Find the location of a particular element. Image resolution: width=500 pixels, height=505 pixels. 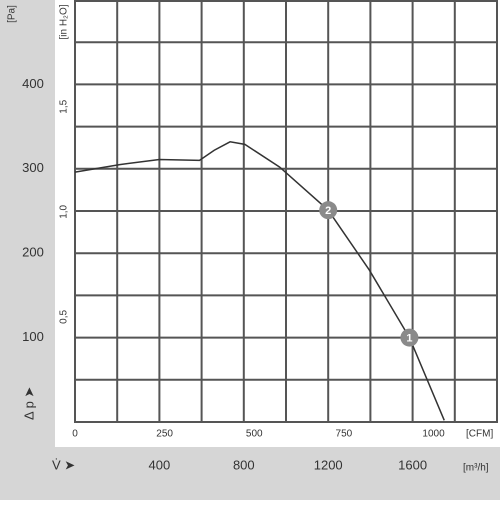

y-tick-label: 300 is located at coordinates (33, 167).